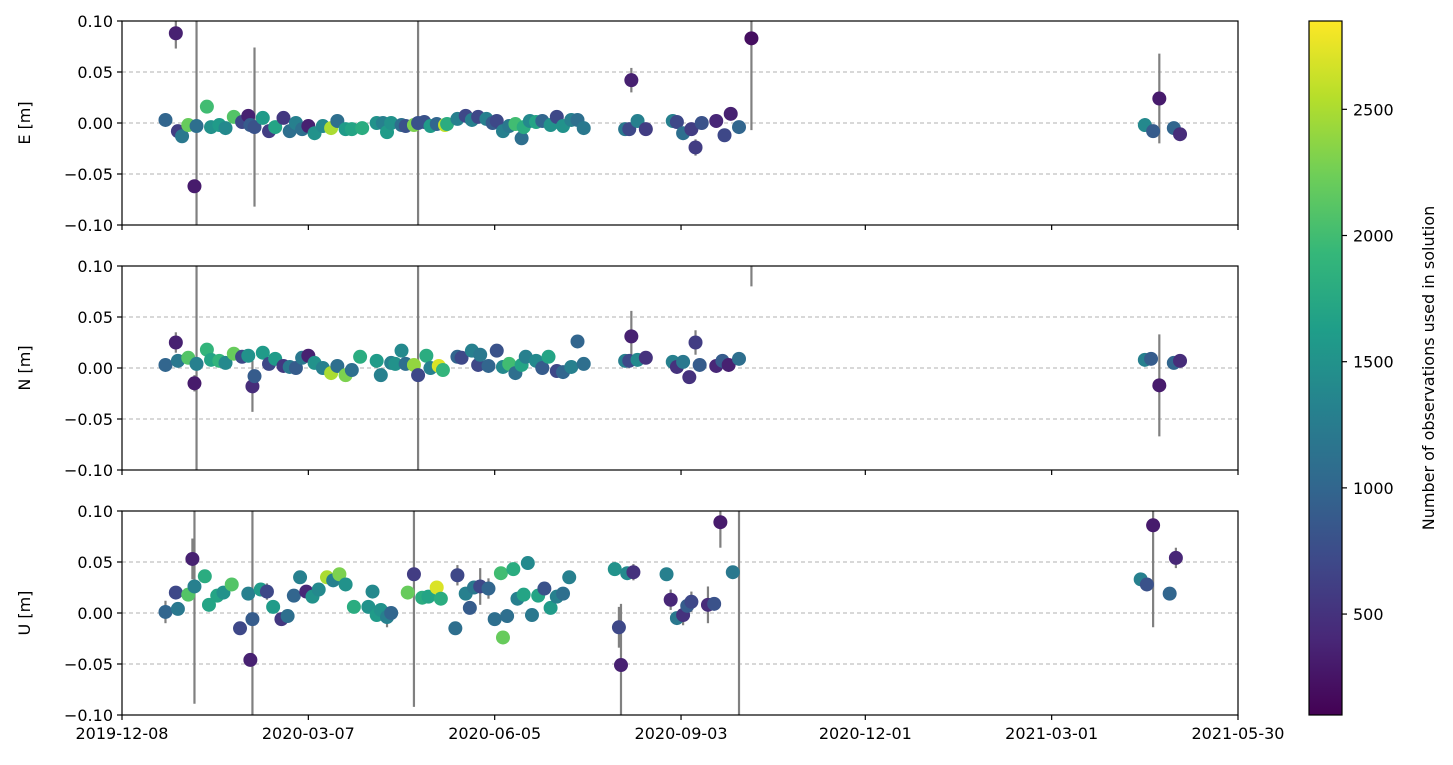 This screenshot has height=765, width=1453. I want to click on panel-n-grid, so click(680, 368).